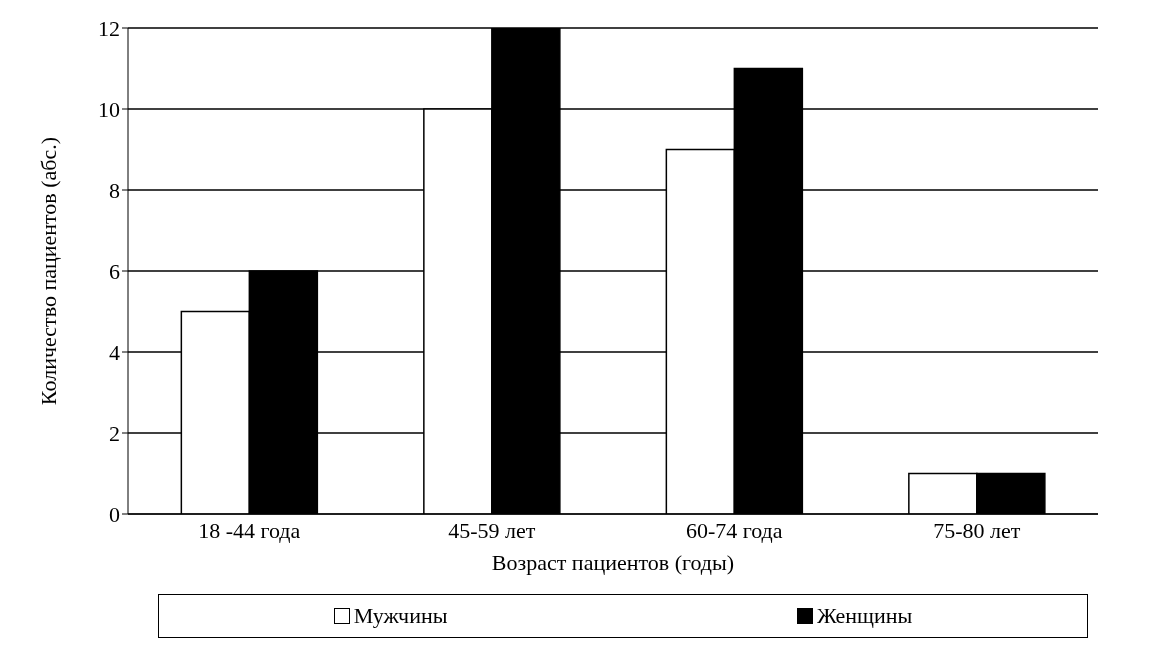  I want to click on y-tick-label: 0, so click(114, 514).